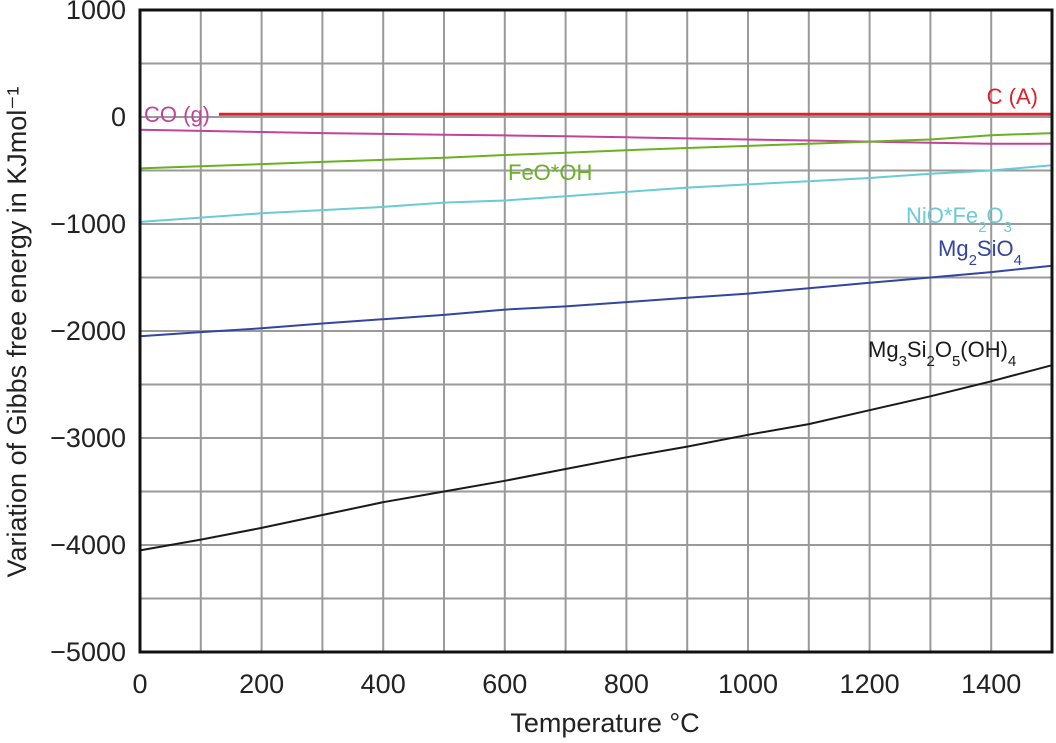 This screenshot has height=743, width=1056. What do you see at coordinates (261, 684) in the screenshot?
I see `x-tick-label: 200` at bounding box center [261, 684].